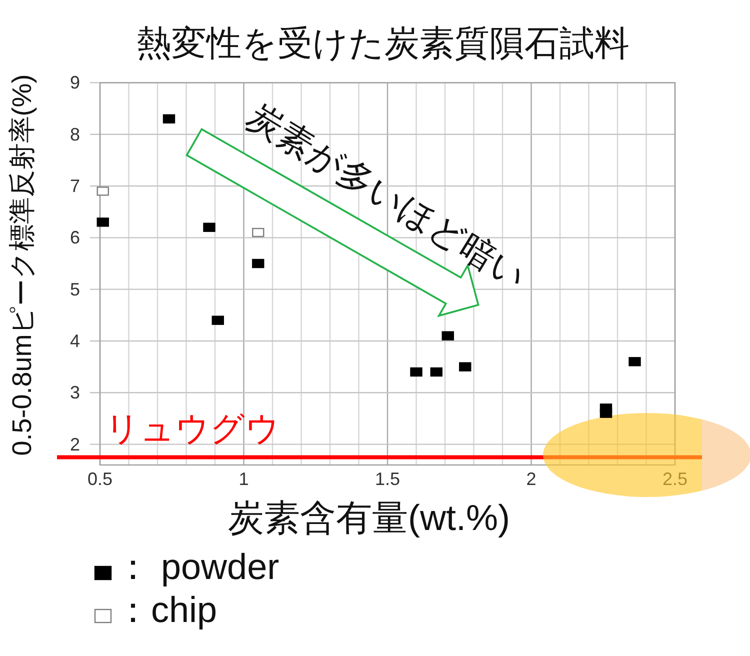 This screenshot has height=656, width=750. Describe the element at coordinates (75, 444) in the screenshot. I see `y-tick-label: 2` at that location.